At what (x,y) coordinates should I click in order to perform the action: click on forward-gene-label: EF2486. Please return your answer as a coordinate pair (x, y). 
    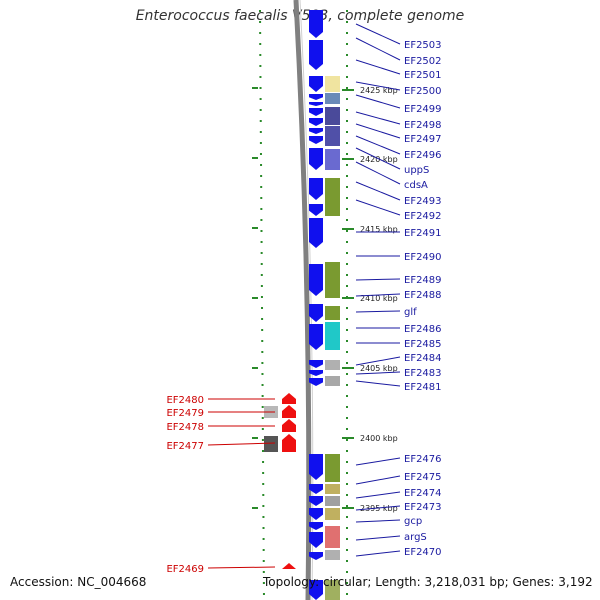
    Looking at the image, I should click on (423, 329).